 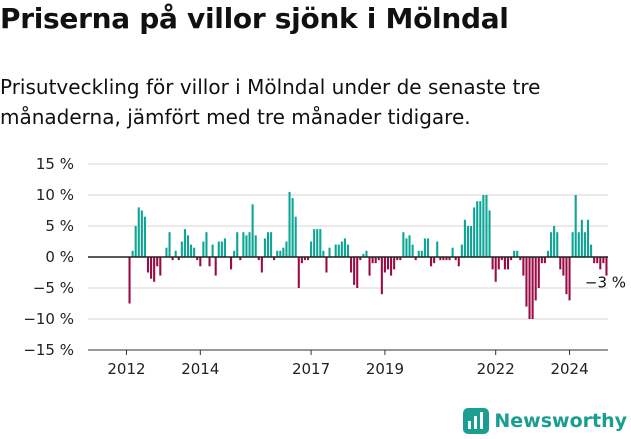 What do you see at coordinates (53, 288) in the screenshot?
I see `y-tick-label: −5 %` at bounding box center [53, 288].